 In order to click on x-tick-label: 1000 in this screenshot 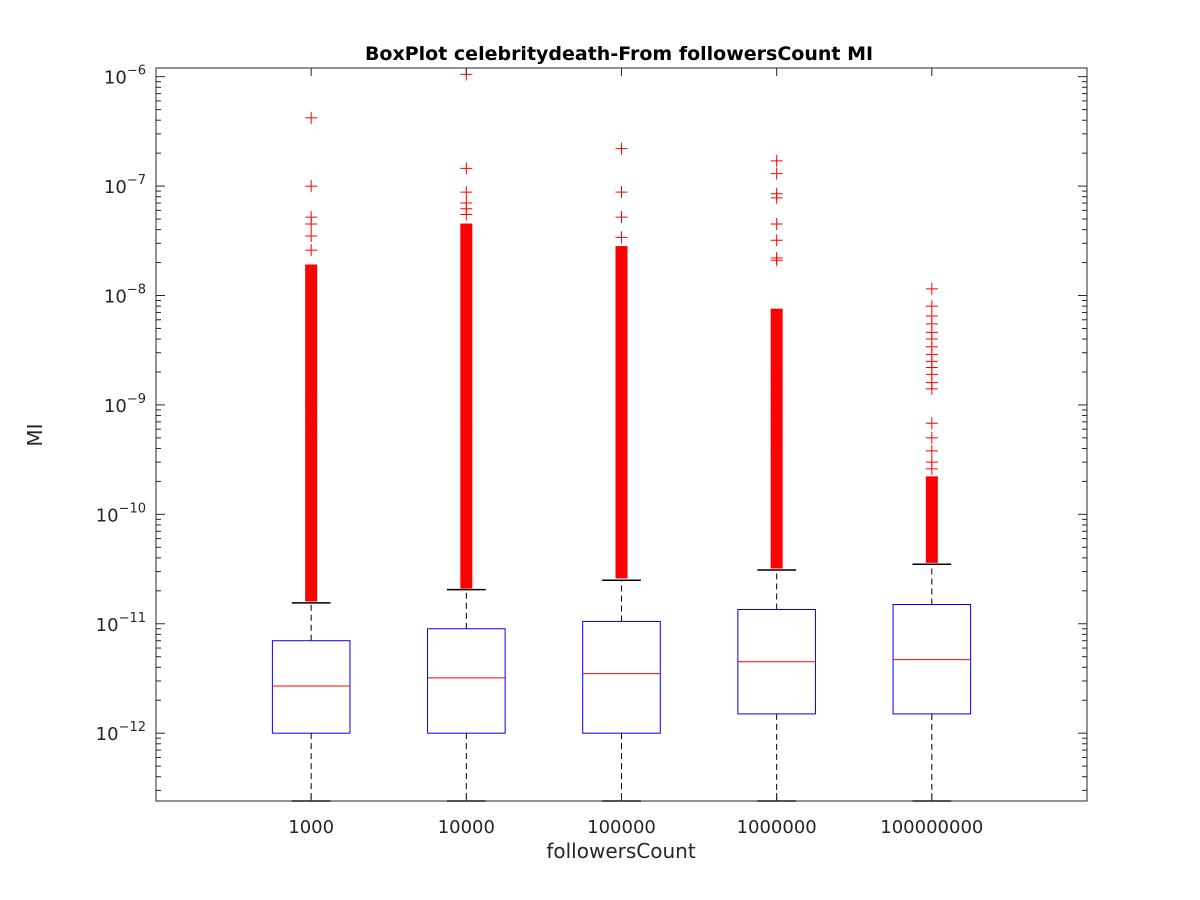, I will do `click(311, 827)`.